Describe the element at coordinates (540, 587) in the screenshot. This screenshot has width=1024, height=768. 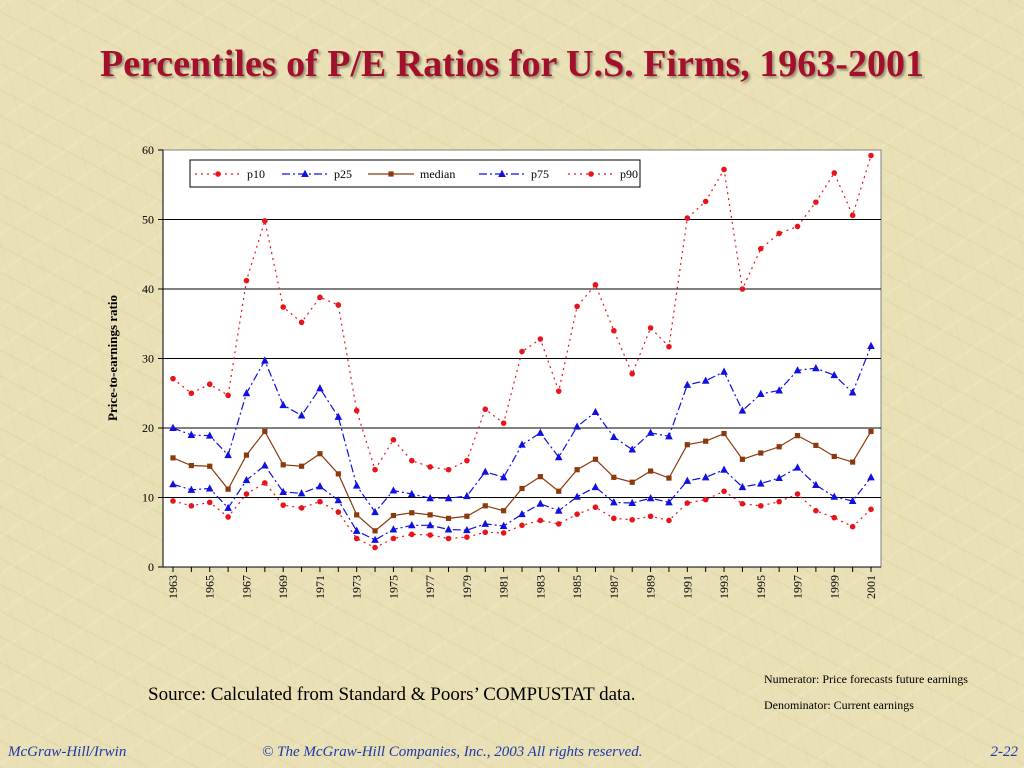
I see `x-tick-label: 1983` at that location.